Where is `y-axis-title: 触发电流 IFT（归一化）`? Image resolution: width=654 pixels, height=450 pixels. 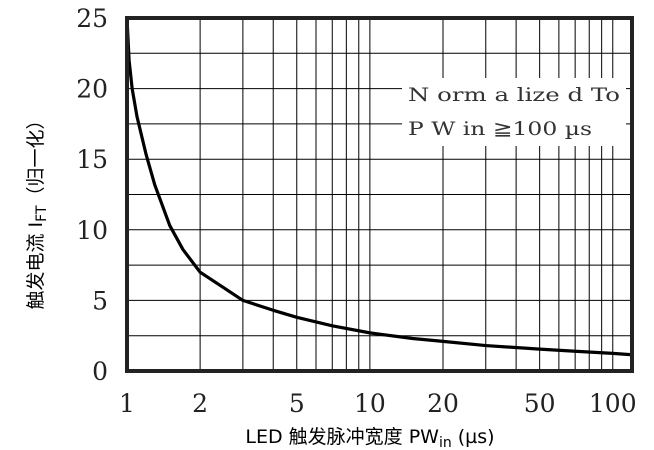
y-axis-title: 触发电流 IFT（归一化） is located at coordinates (37, 209).